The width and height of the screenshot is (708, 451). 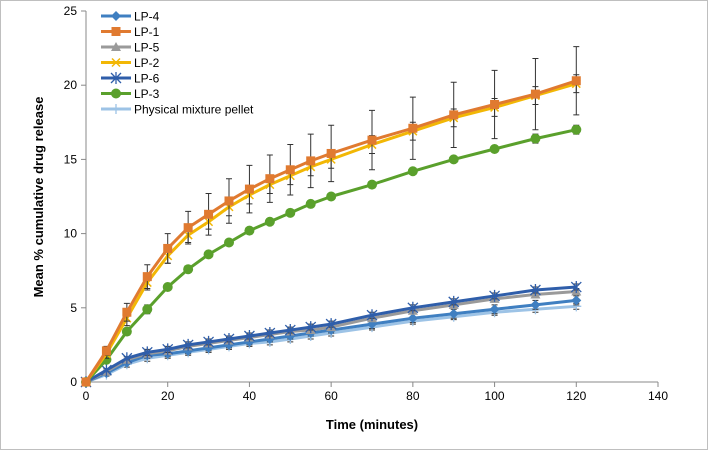 I want to click on legend-label: LP-5, so click(x=147, y=48).